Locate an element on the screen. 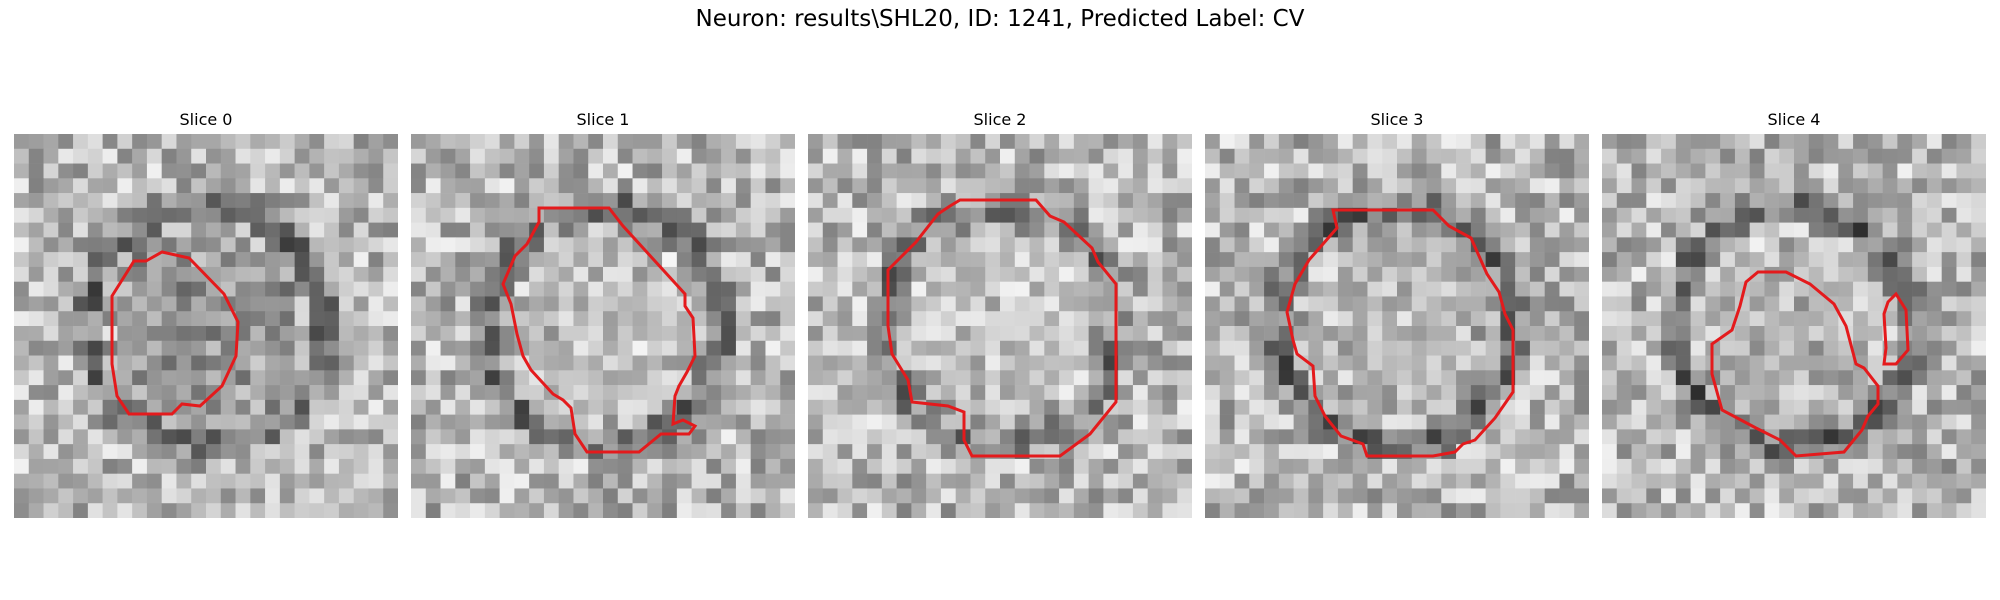  slice-4-image is located at coordinates (1794, 326).